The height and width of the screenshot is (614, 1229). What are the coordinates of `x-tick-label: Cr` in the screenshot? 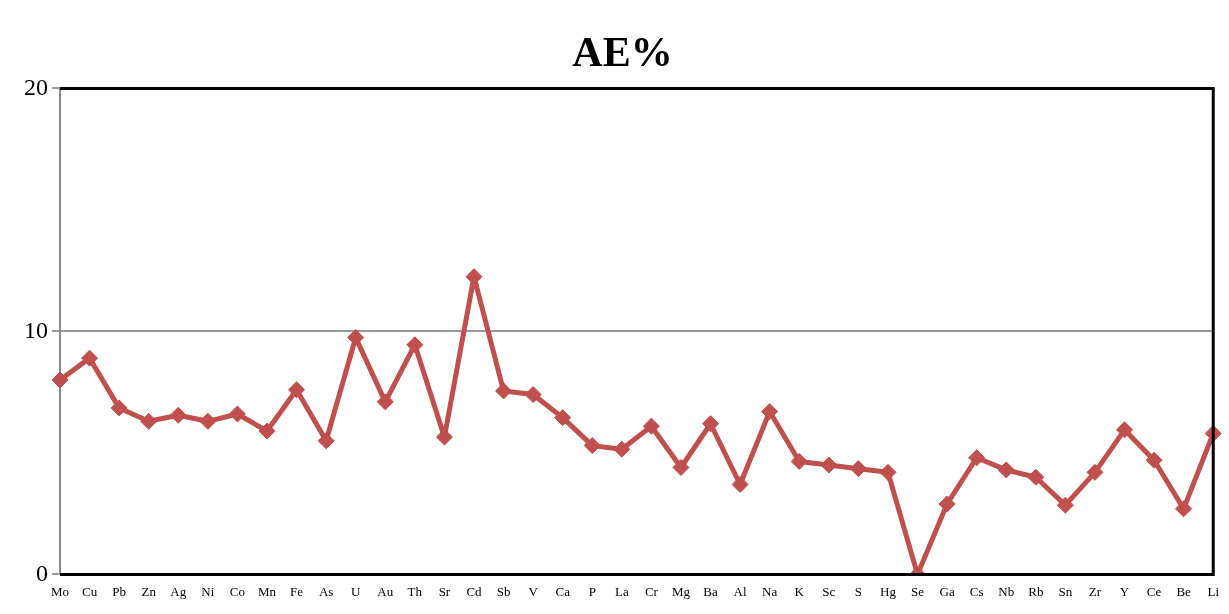 It's located at (651, 591).